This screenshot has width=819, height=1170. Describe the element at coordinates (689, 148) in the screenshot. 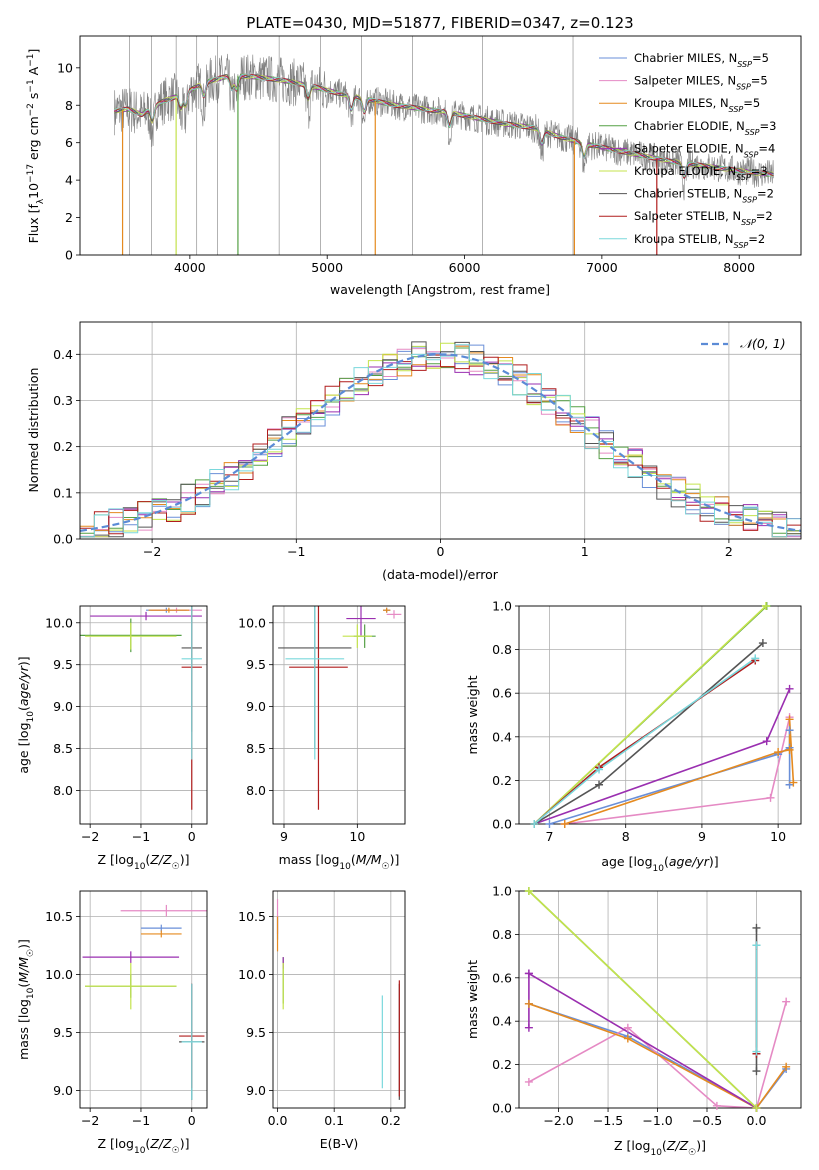

I see `legend-text: Salpeter ELODIE, N` at that location.